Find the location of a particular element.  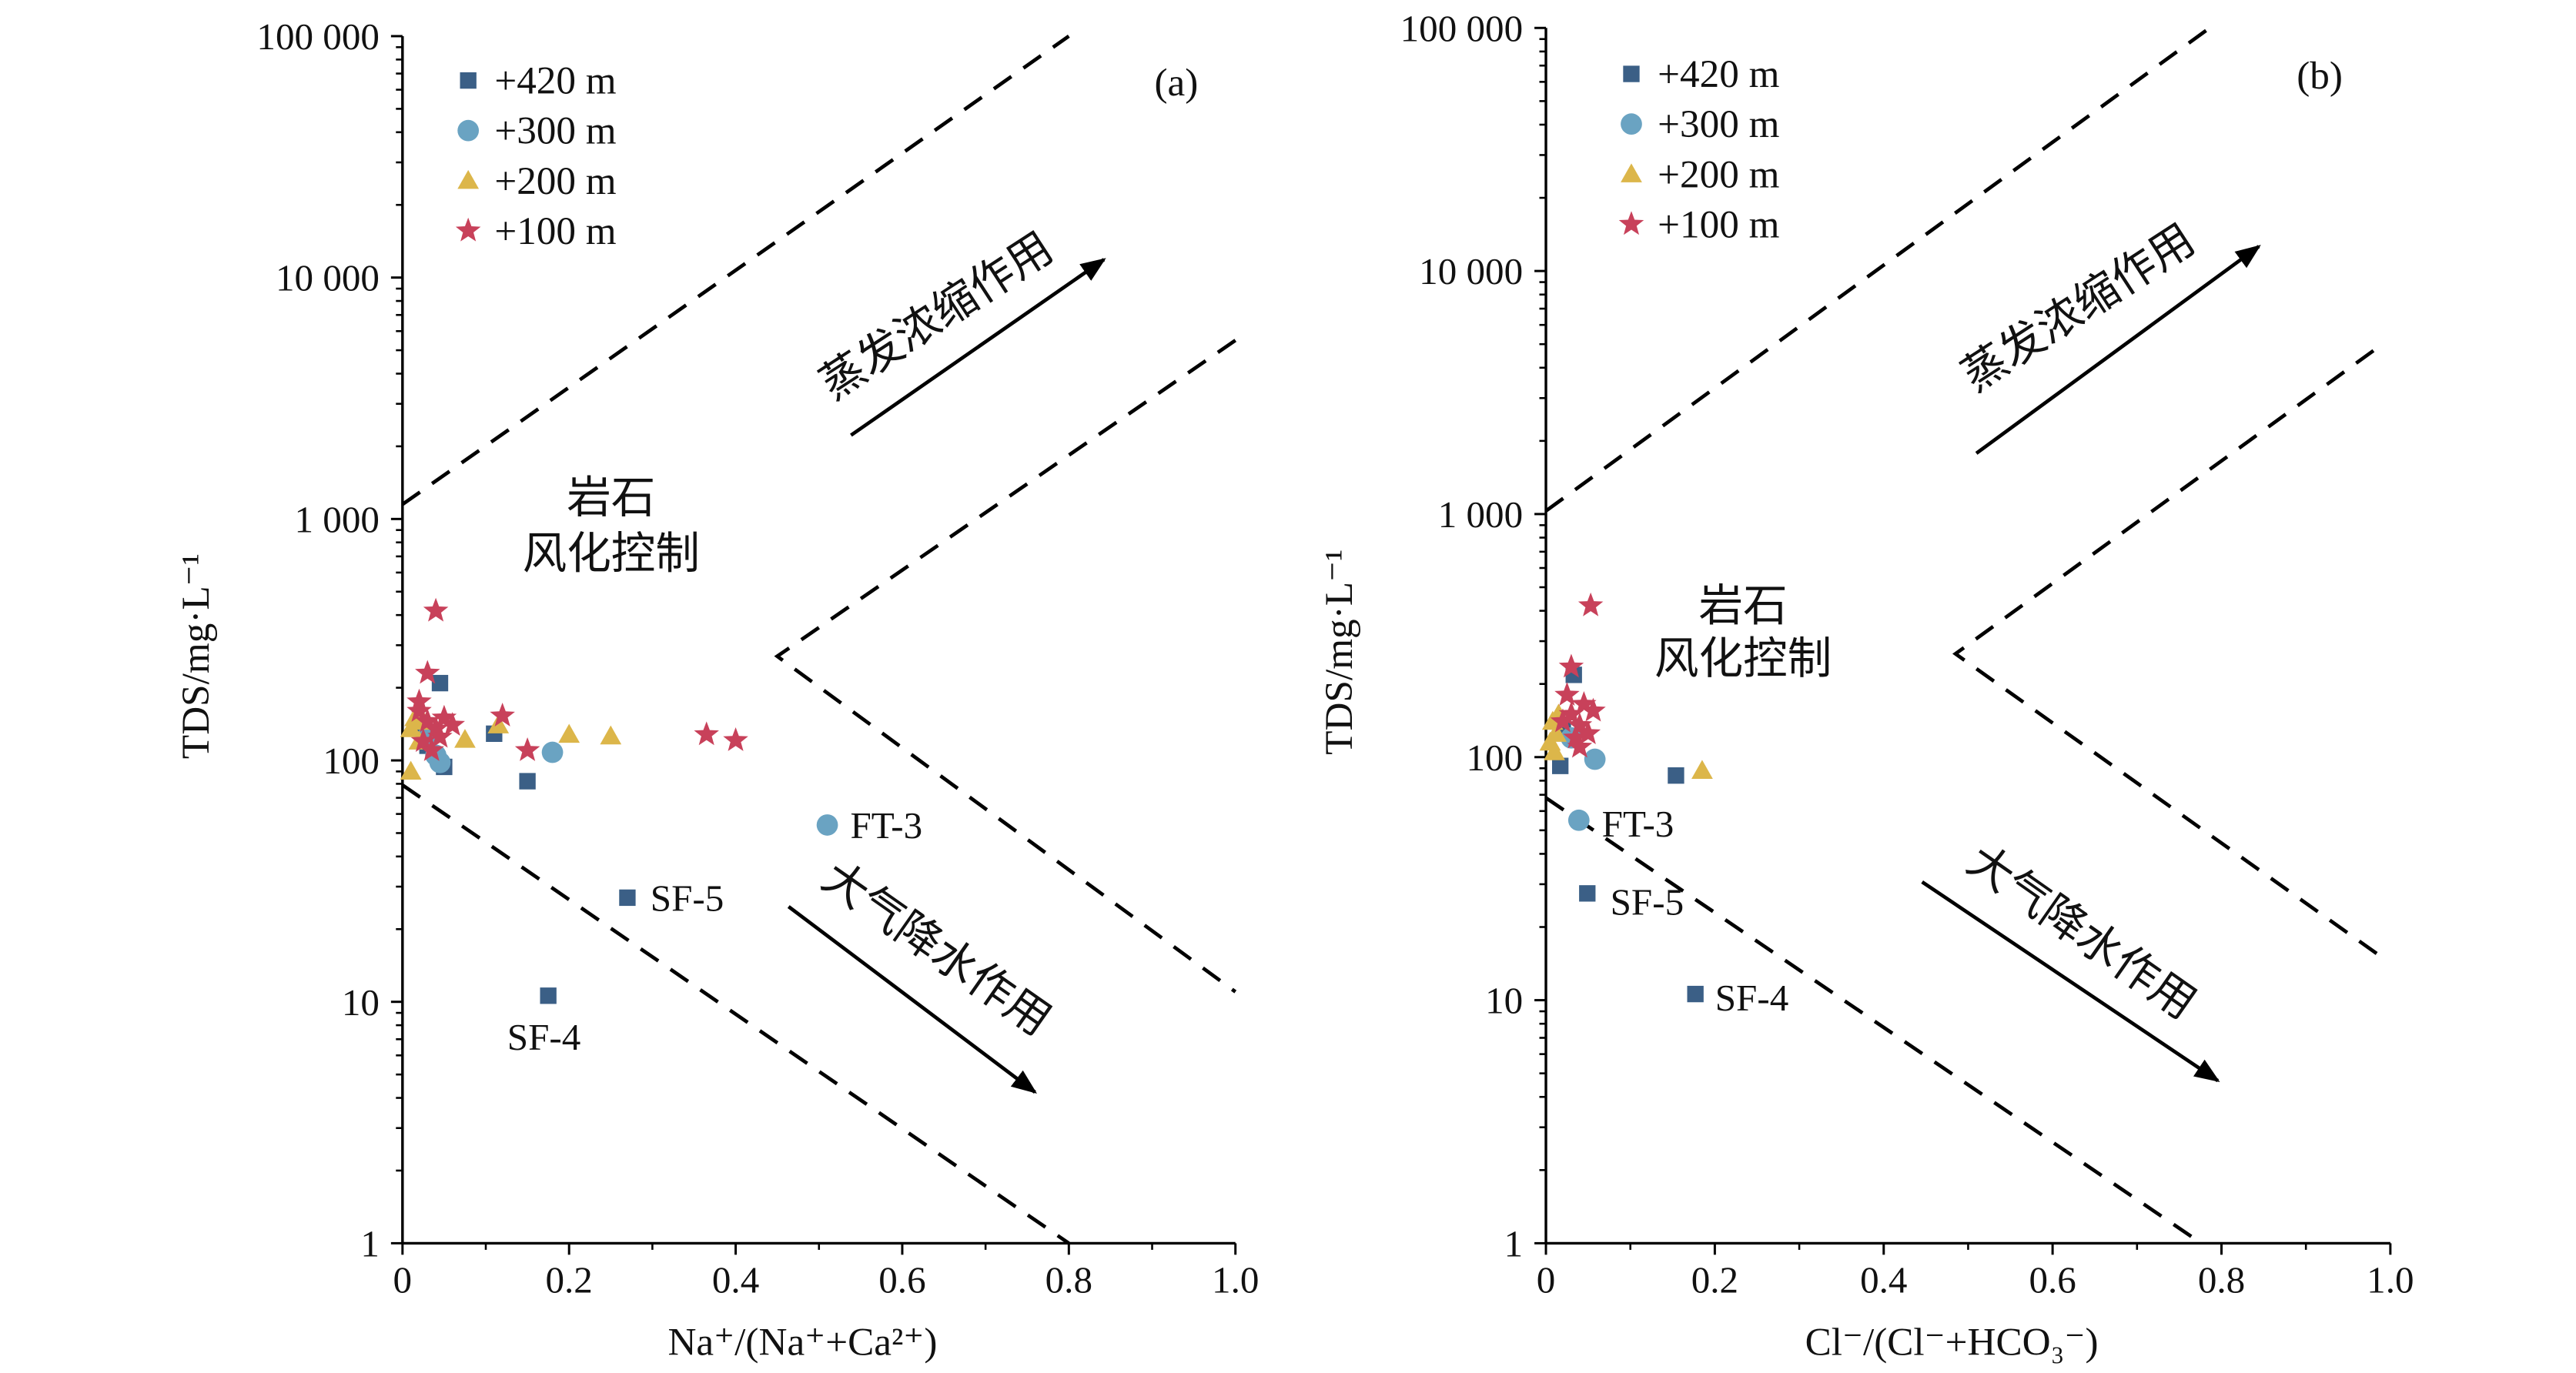

x-tick-label: 0.2 is located at coordinates (1715, 1279).